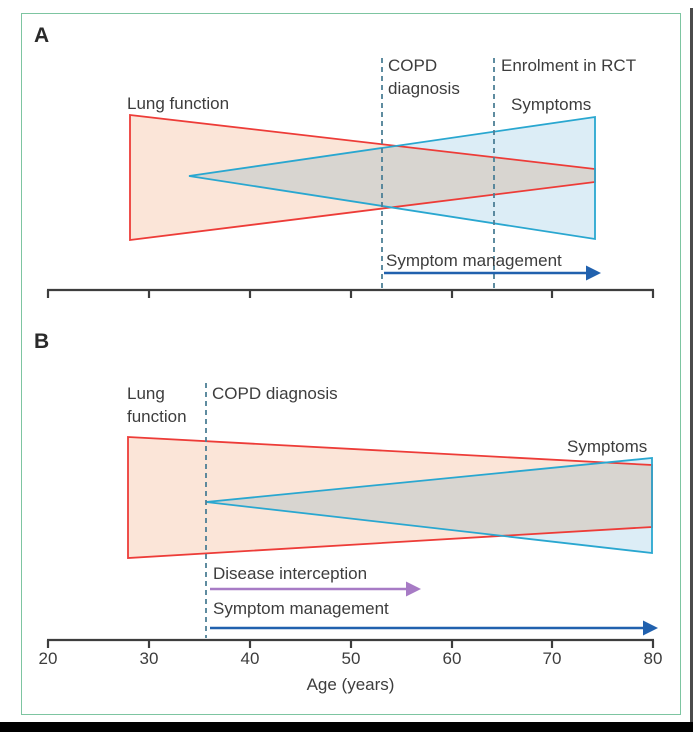  I want to click on age-axis-b, so click(350, 643).